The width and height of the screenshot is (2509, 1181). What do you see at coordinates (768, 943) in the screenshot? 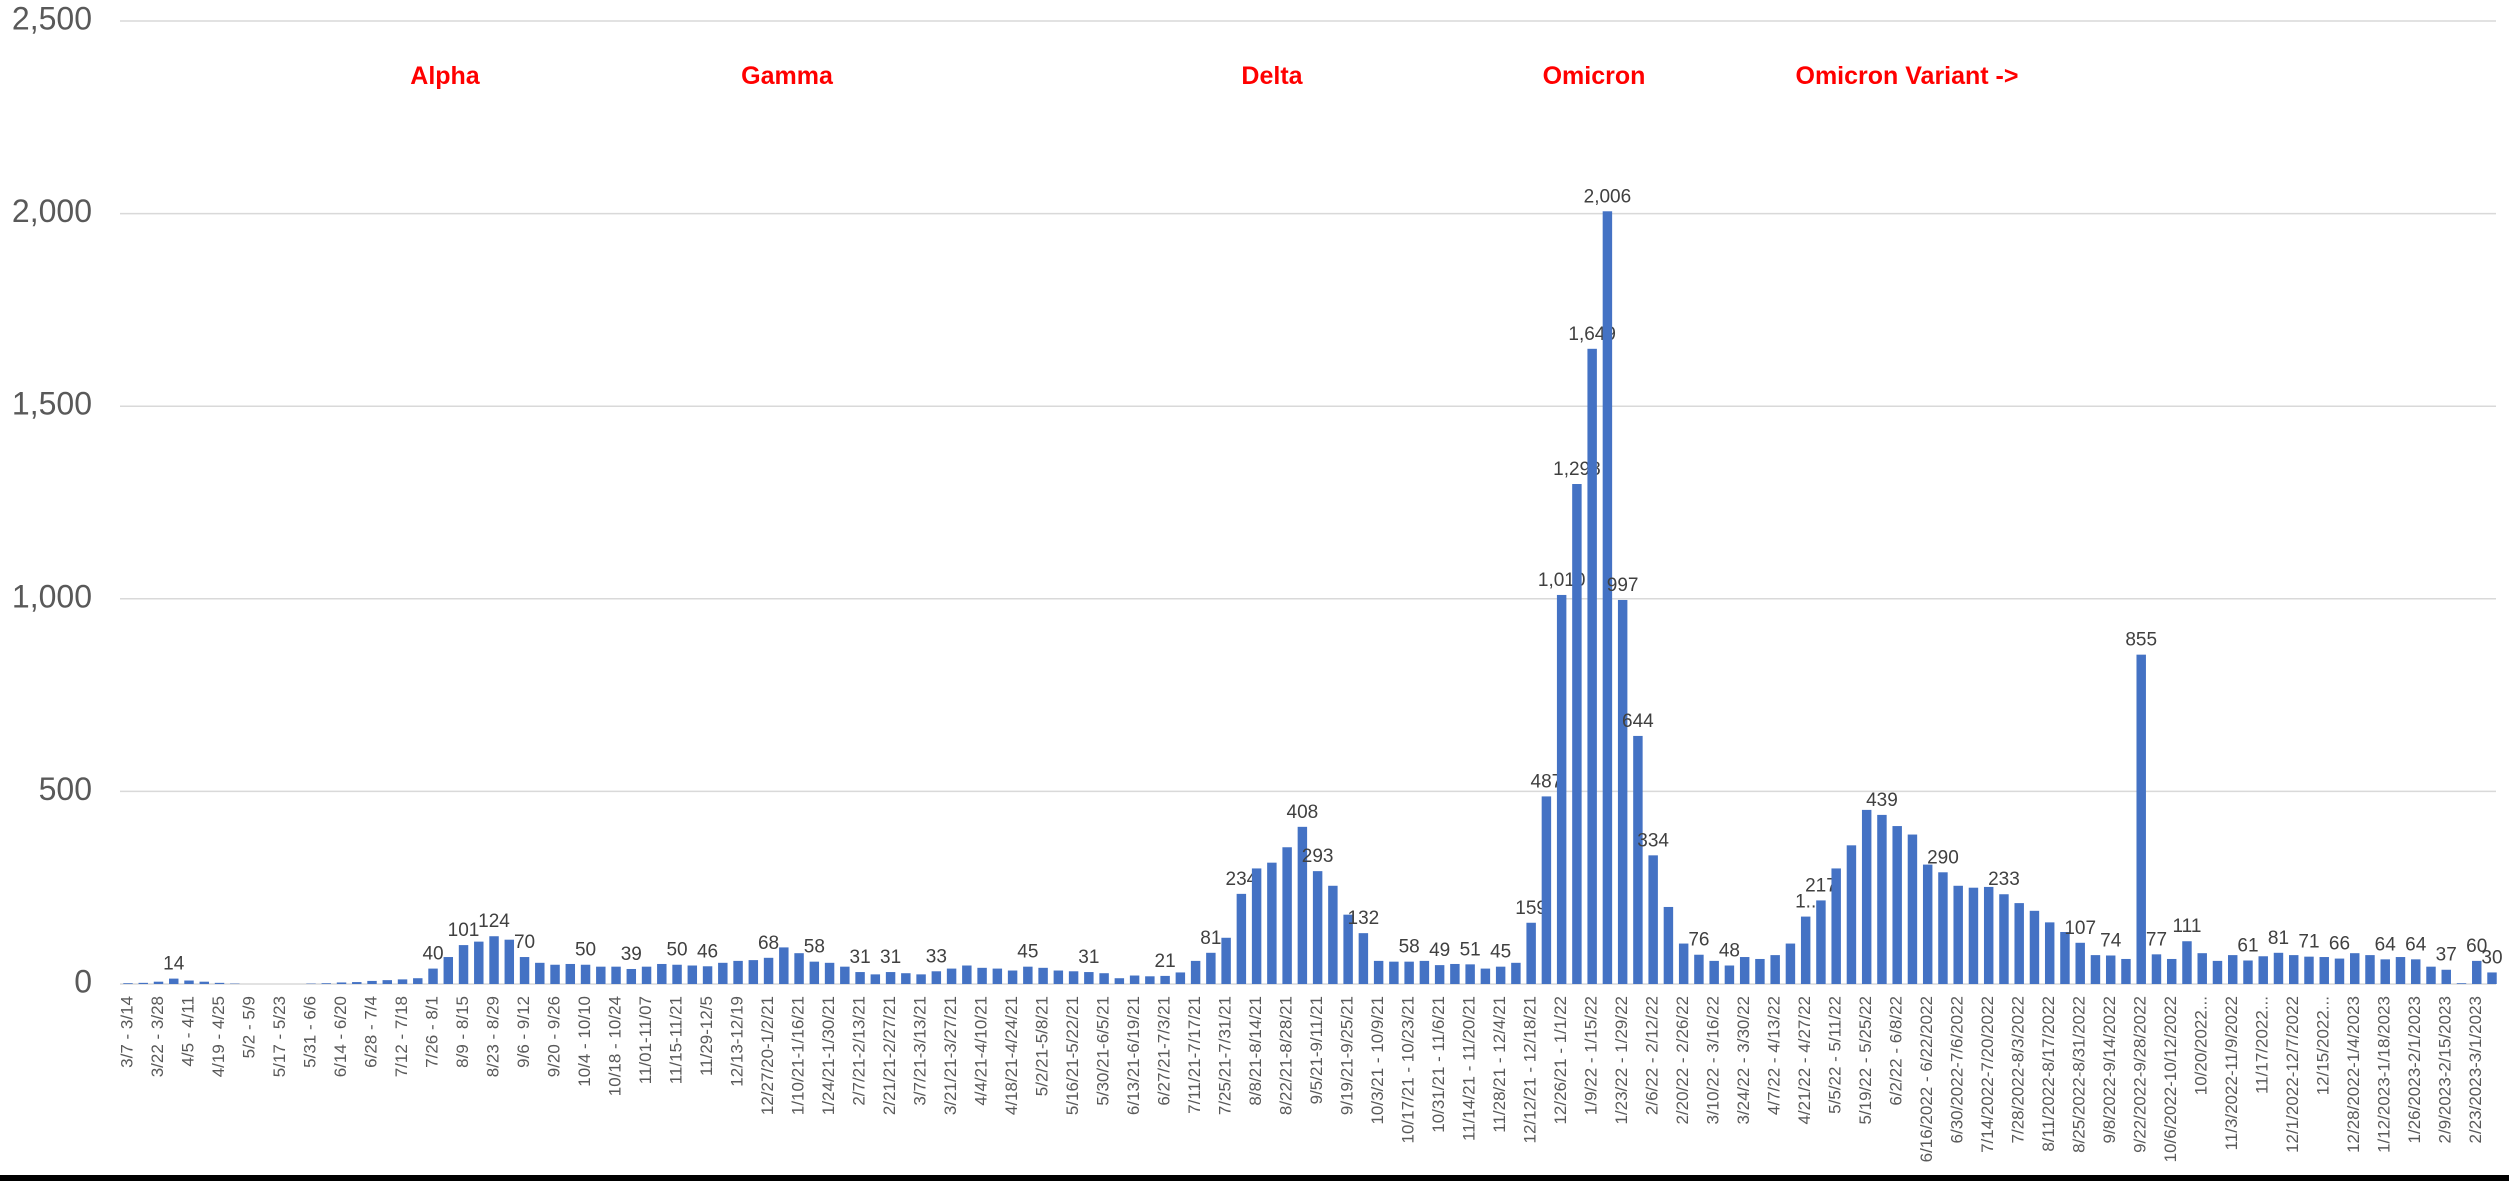
I see `data-label: 68` at bounding box center [768, 943].